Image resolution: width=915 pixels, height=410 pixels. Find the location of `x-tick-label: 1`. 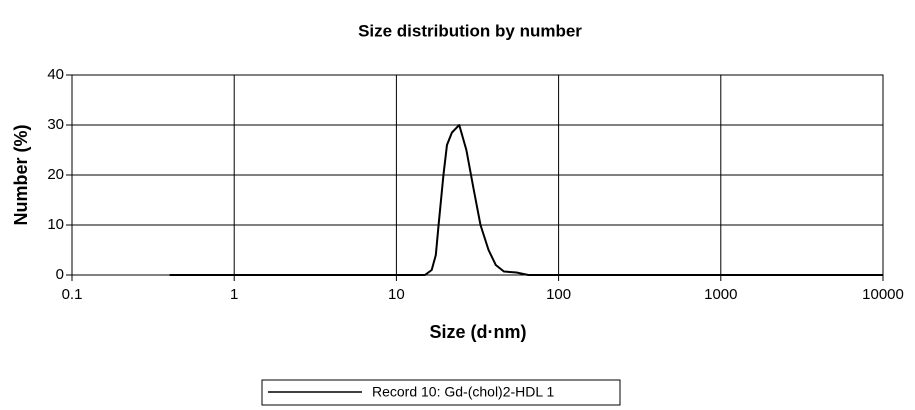

x-tick-label: 1 is located at coordinates (234, 294).